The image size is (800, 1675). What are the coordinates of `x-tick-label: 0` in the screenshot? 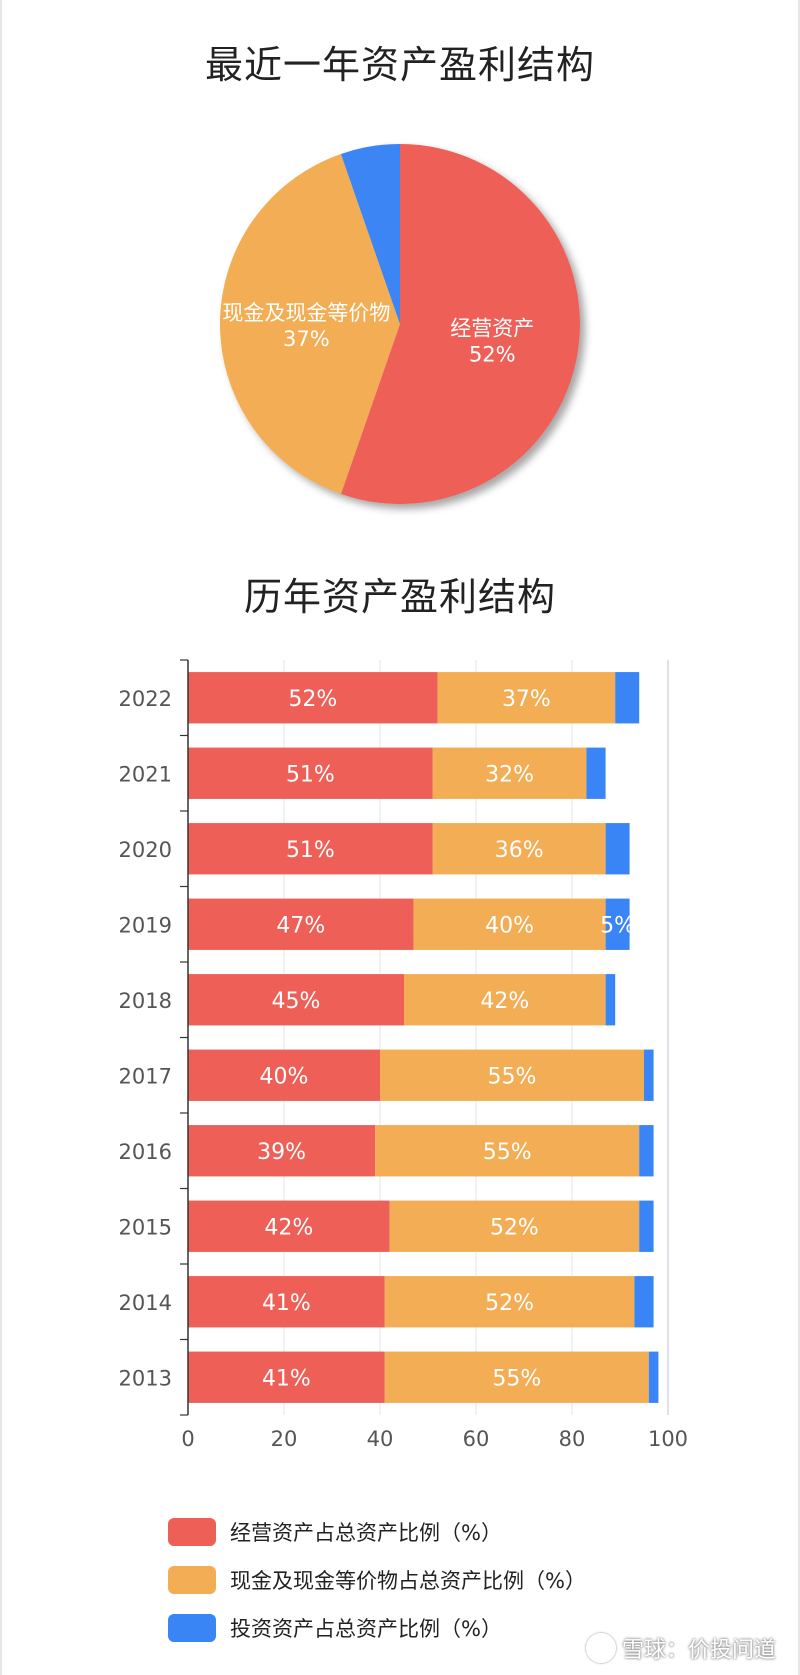 It's located at (187, 1439).